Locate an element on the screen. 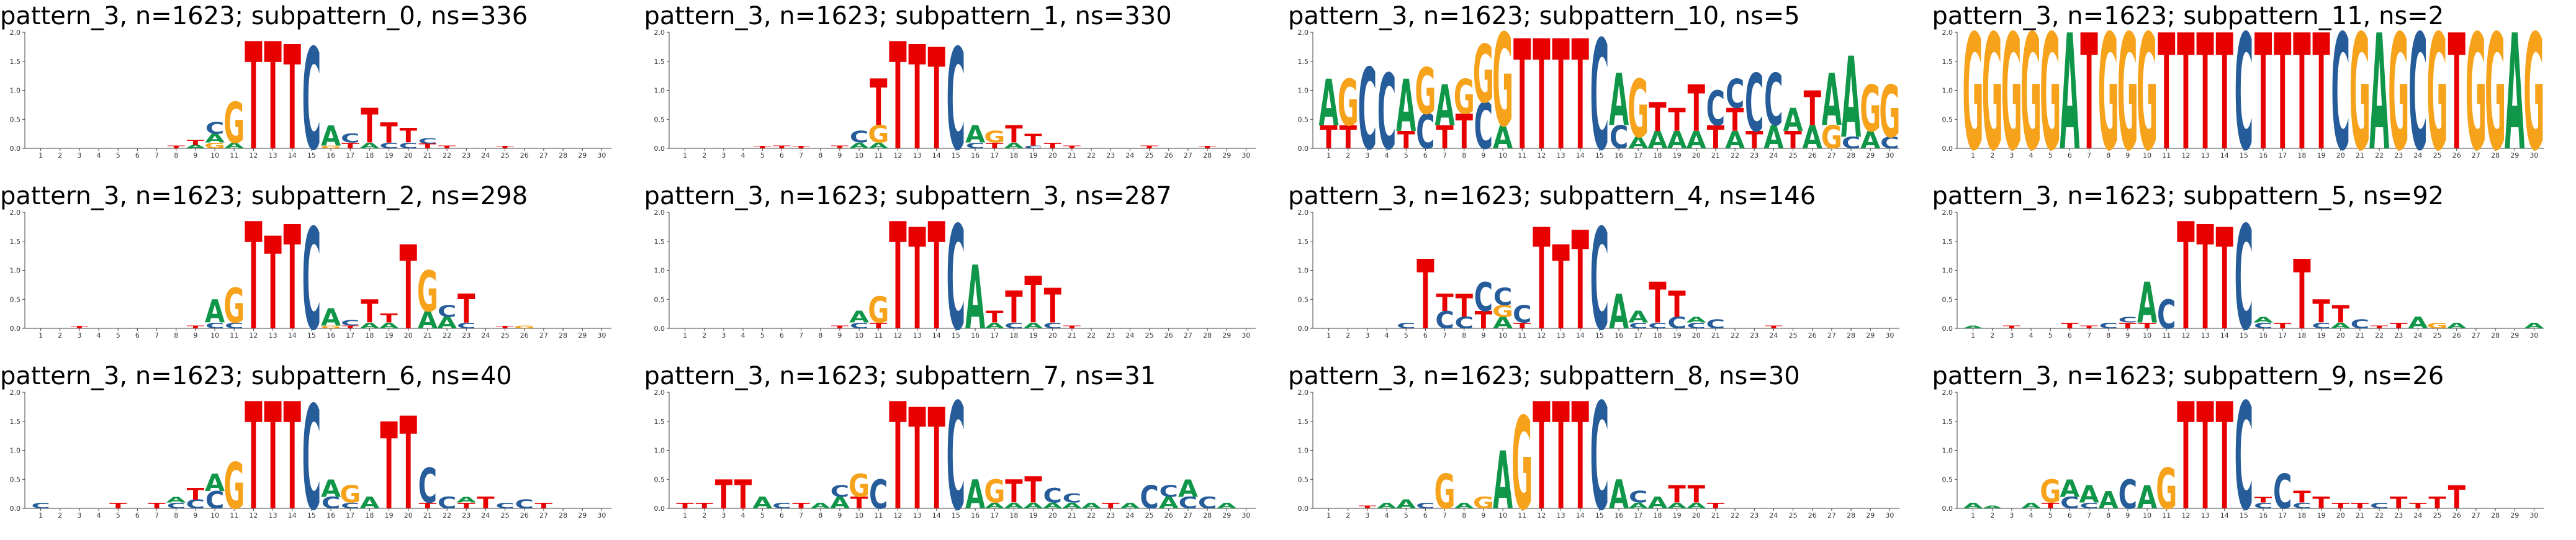  panel-title: pattern_3, n=1623; subpattern_0, ns=336 is located at coordinates (264, 16).